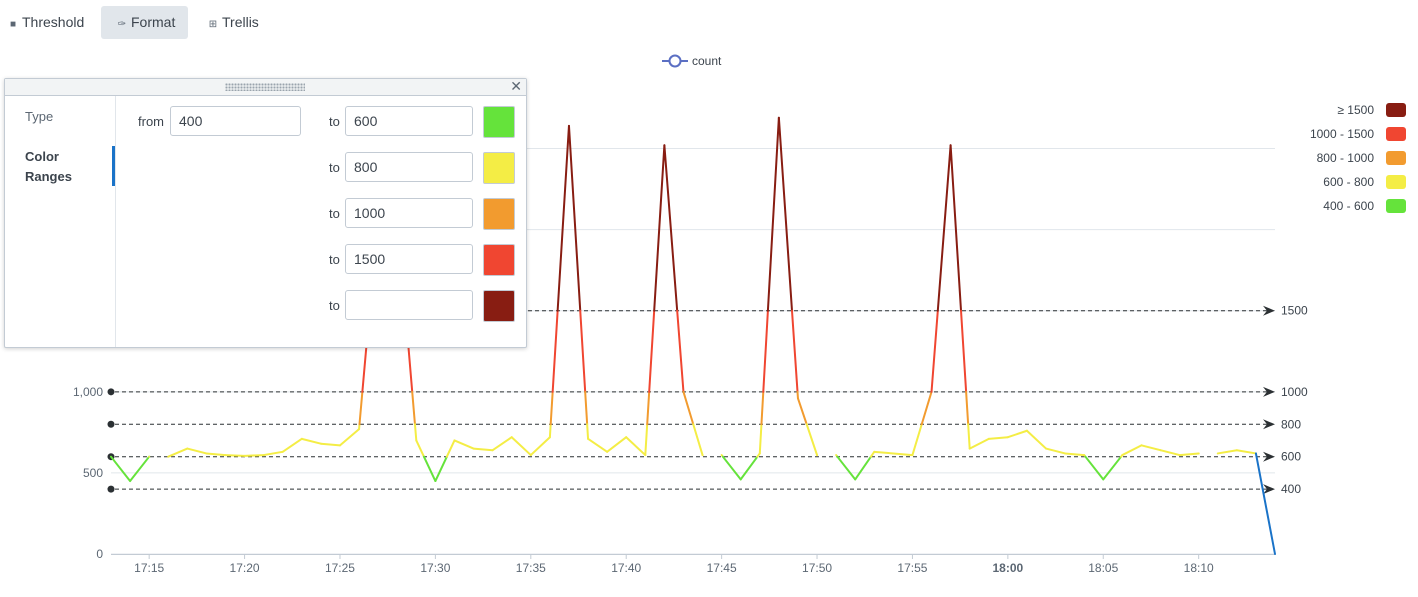 This screenshot has height=597, width=1418. I want to click on y-tick-label: 500, so click(93, 473).